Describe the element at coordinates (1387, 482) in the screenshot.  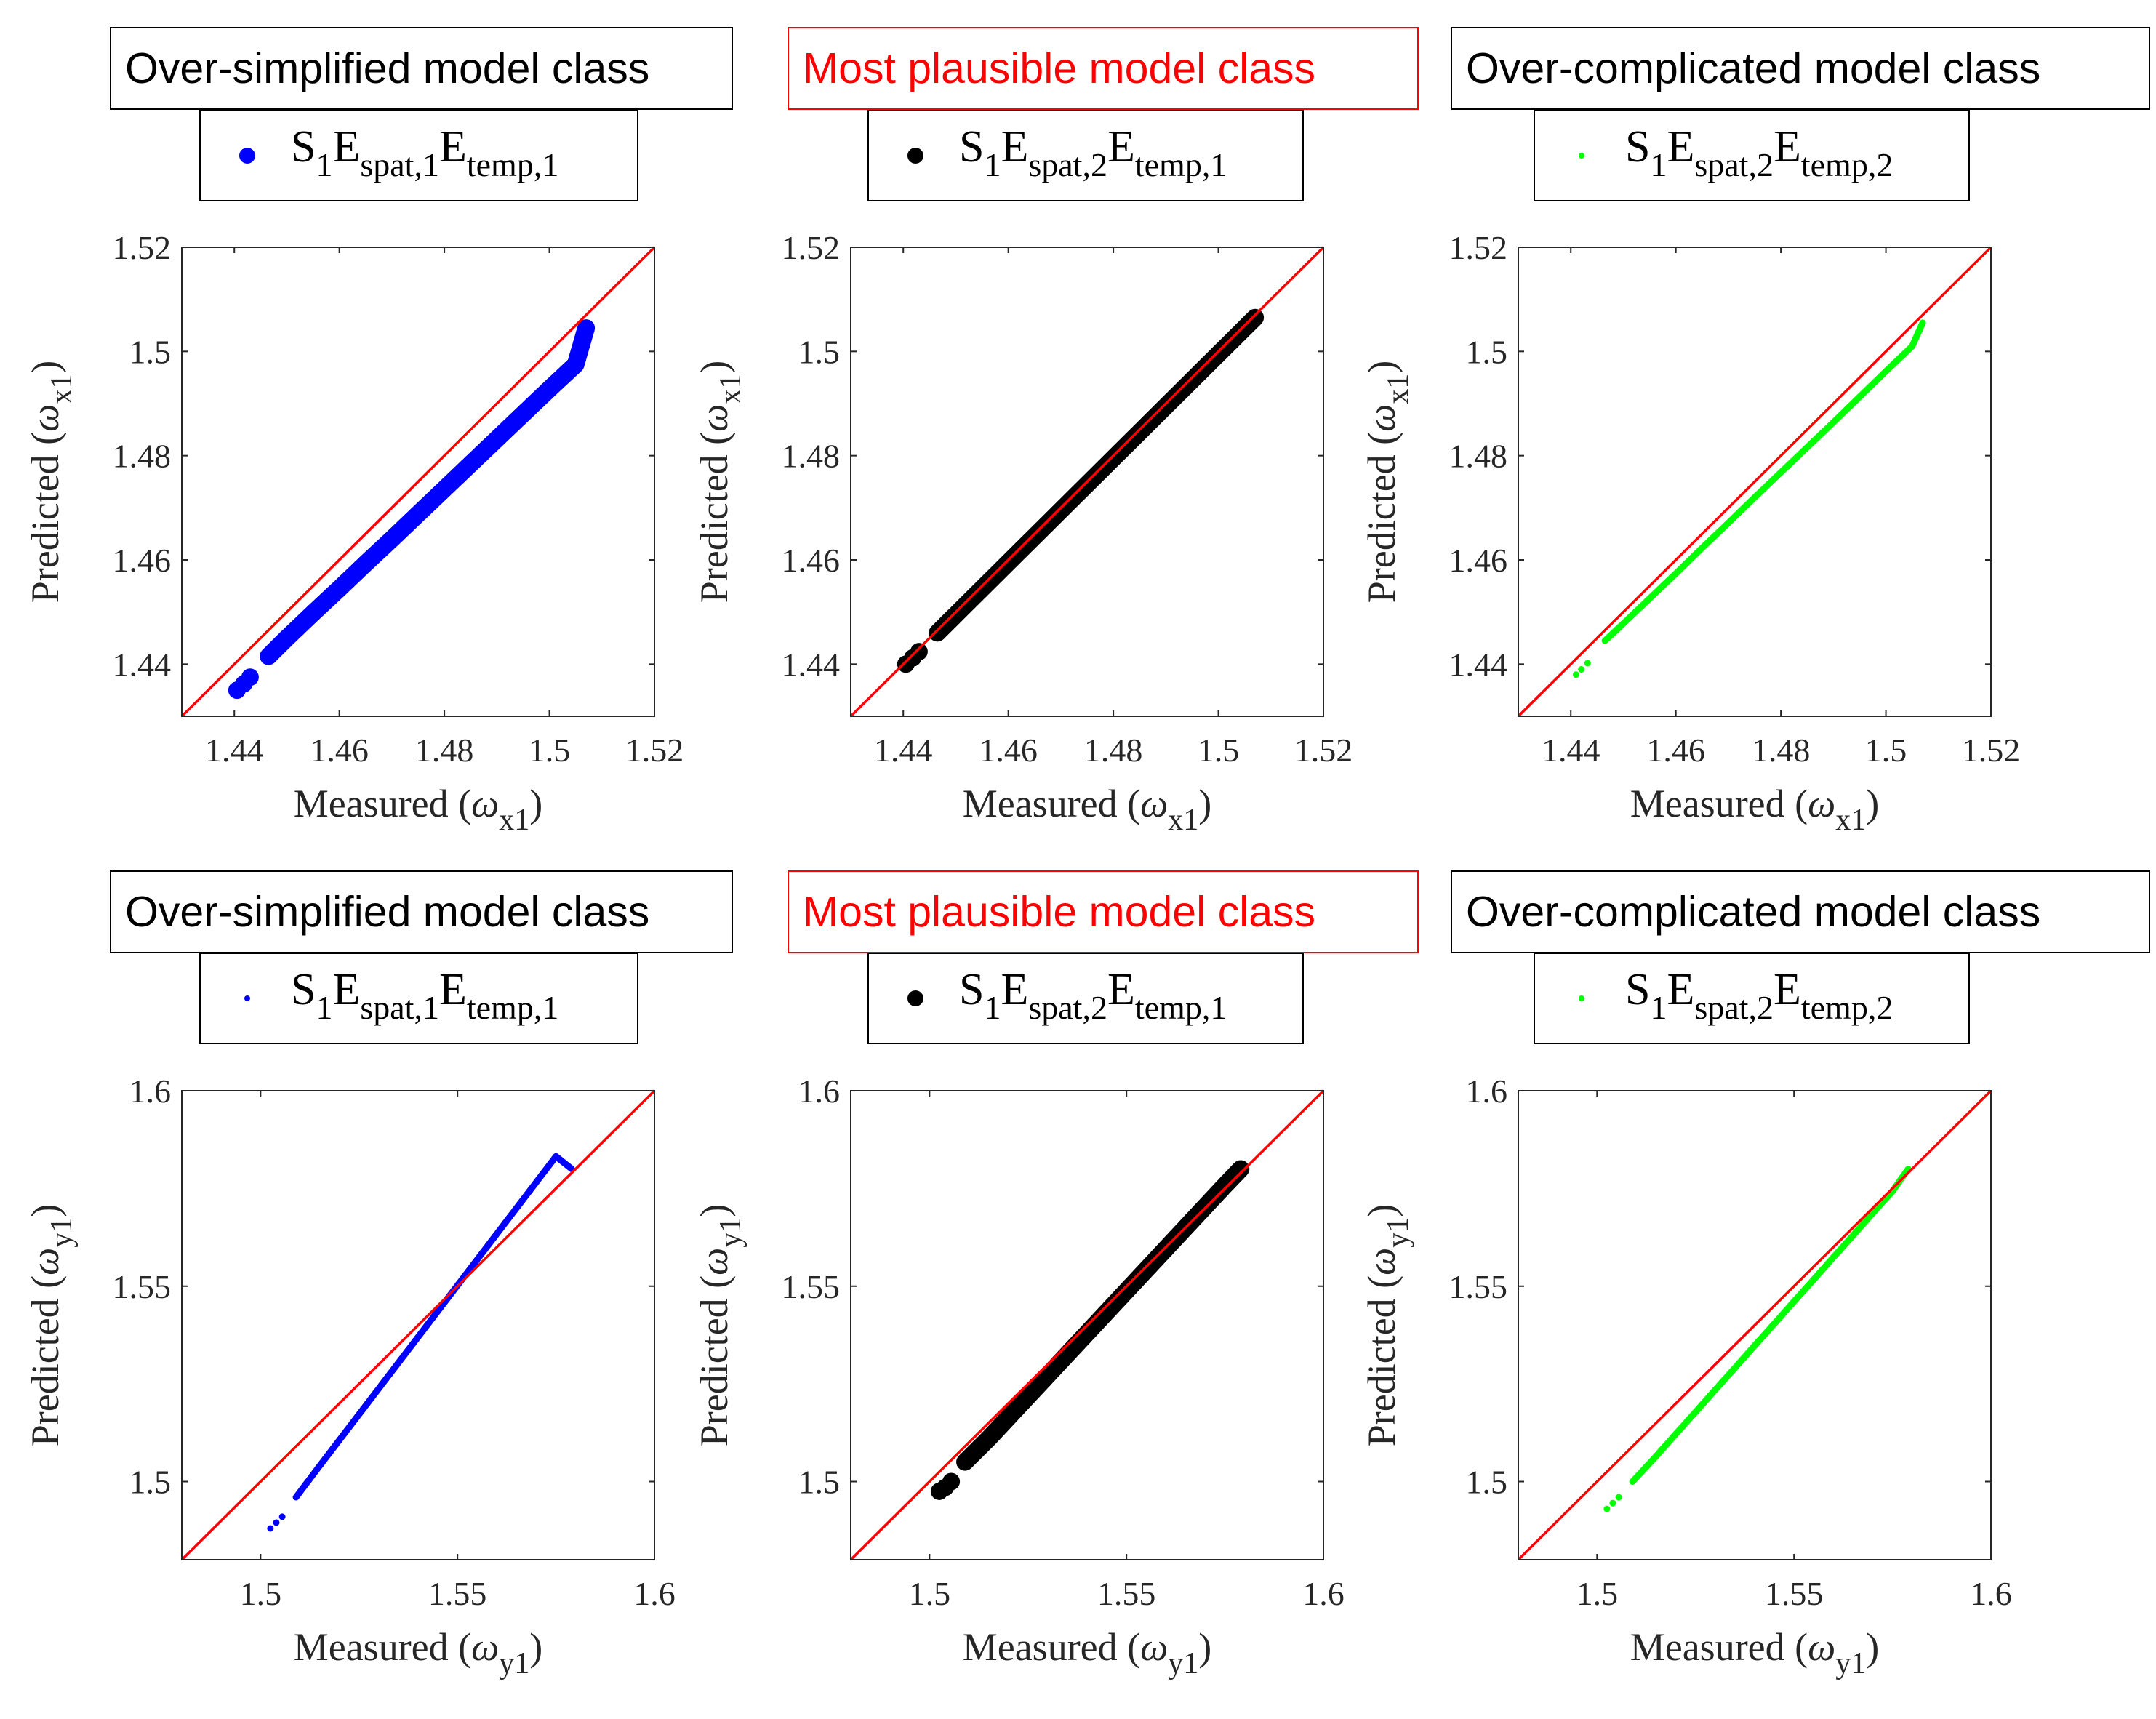
I see `y-axis-label: Predicted (ωx1)` at that location.